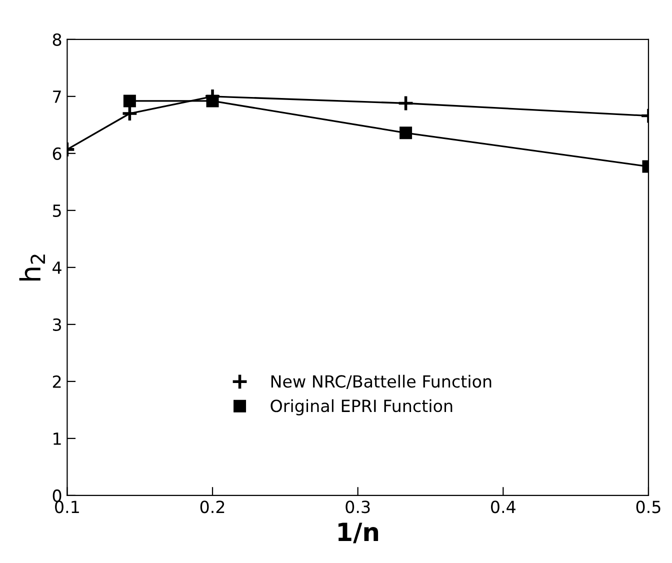  I want to click on y-tick-label: 4, so click(57, 268).